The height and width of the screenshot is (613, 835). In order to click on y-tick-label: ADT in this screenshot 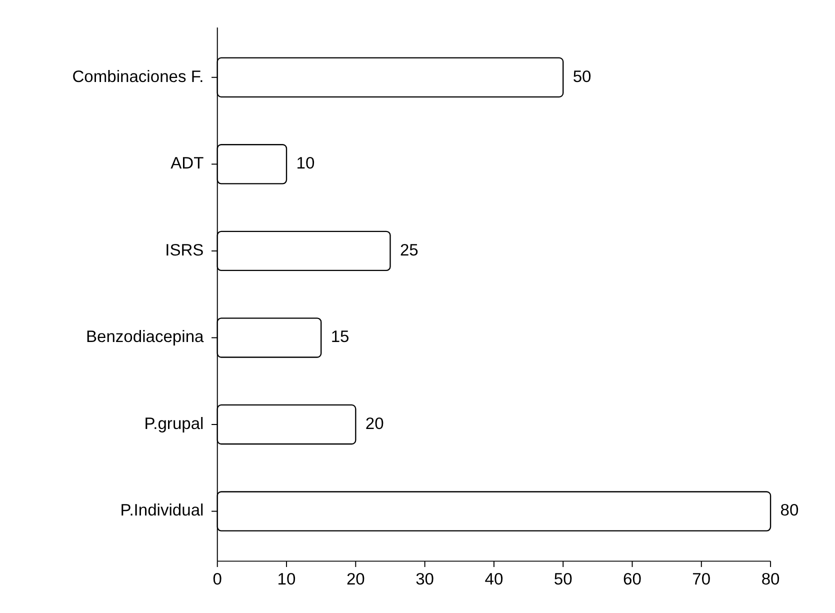, I will do `click(187, 163)`.